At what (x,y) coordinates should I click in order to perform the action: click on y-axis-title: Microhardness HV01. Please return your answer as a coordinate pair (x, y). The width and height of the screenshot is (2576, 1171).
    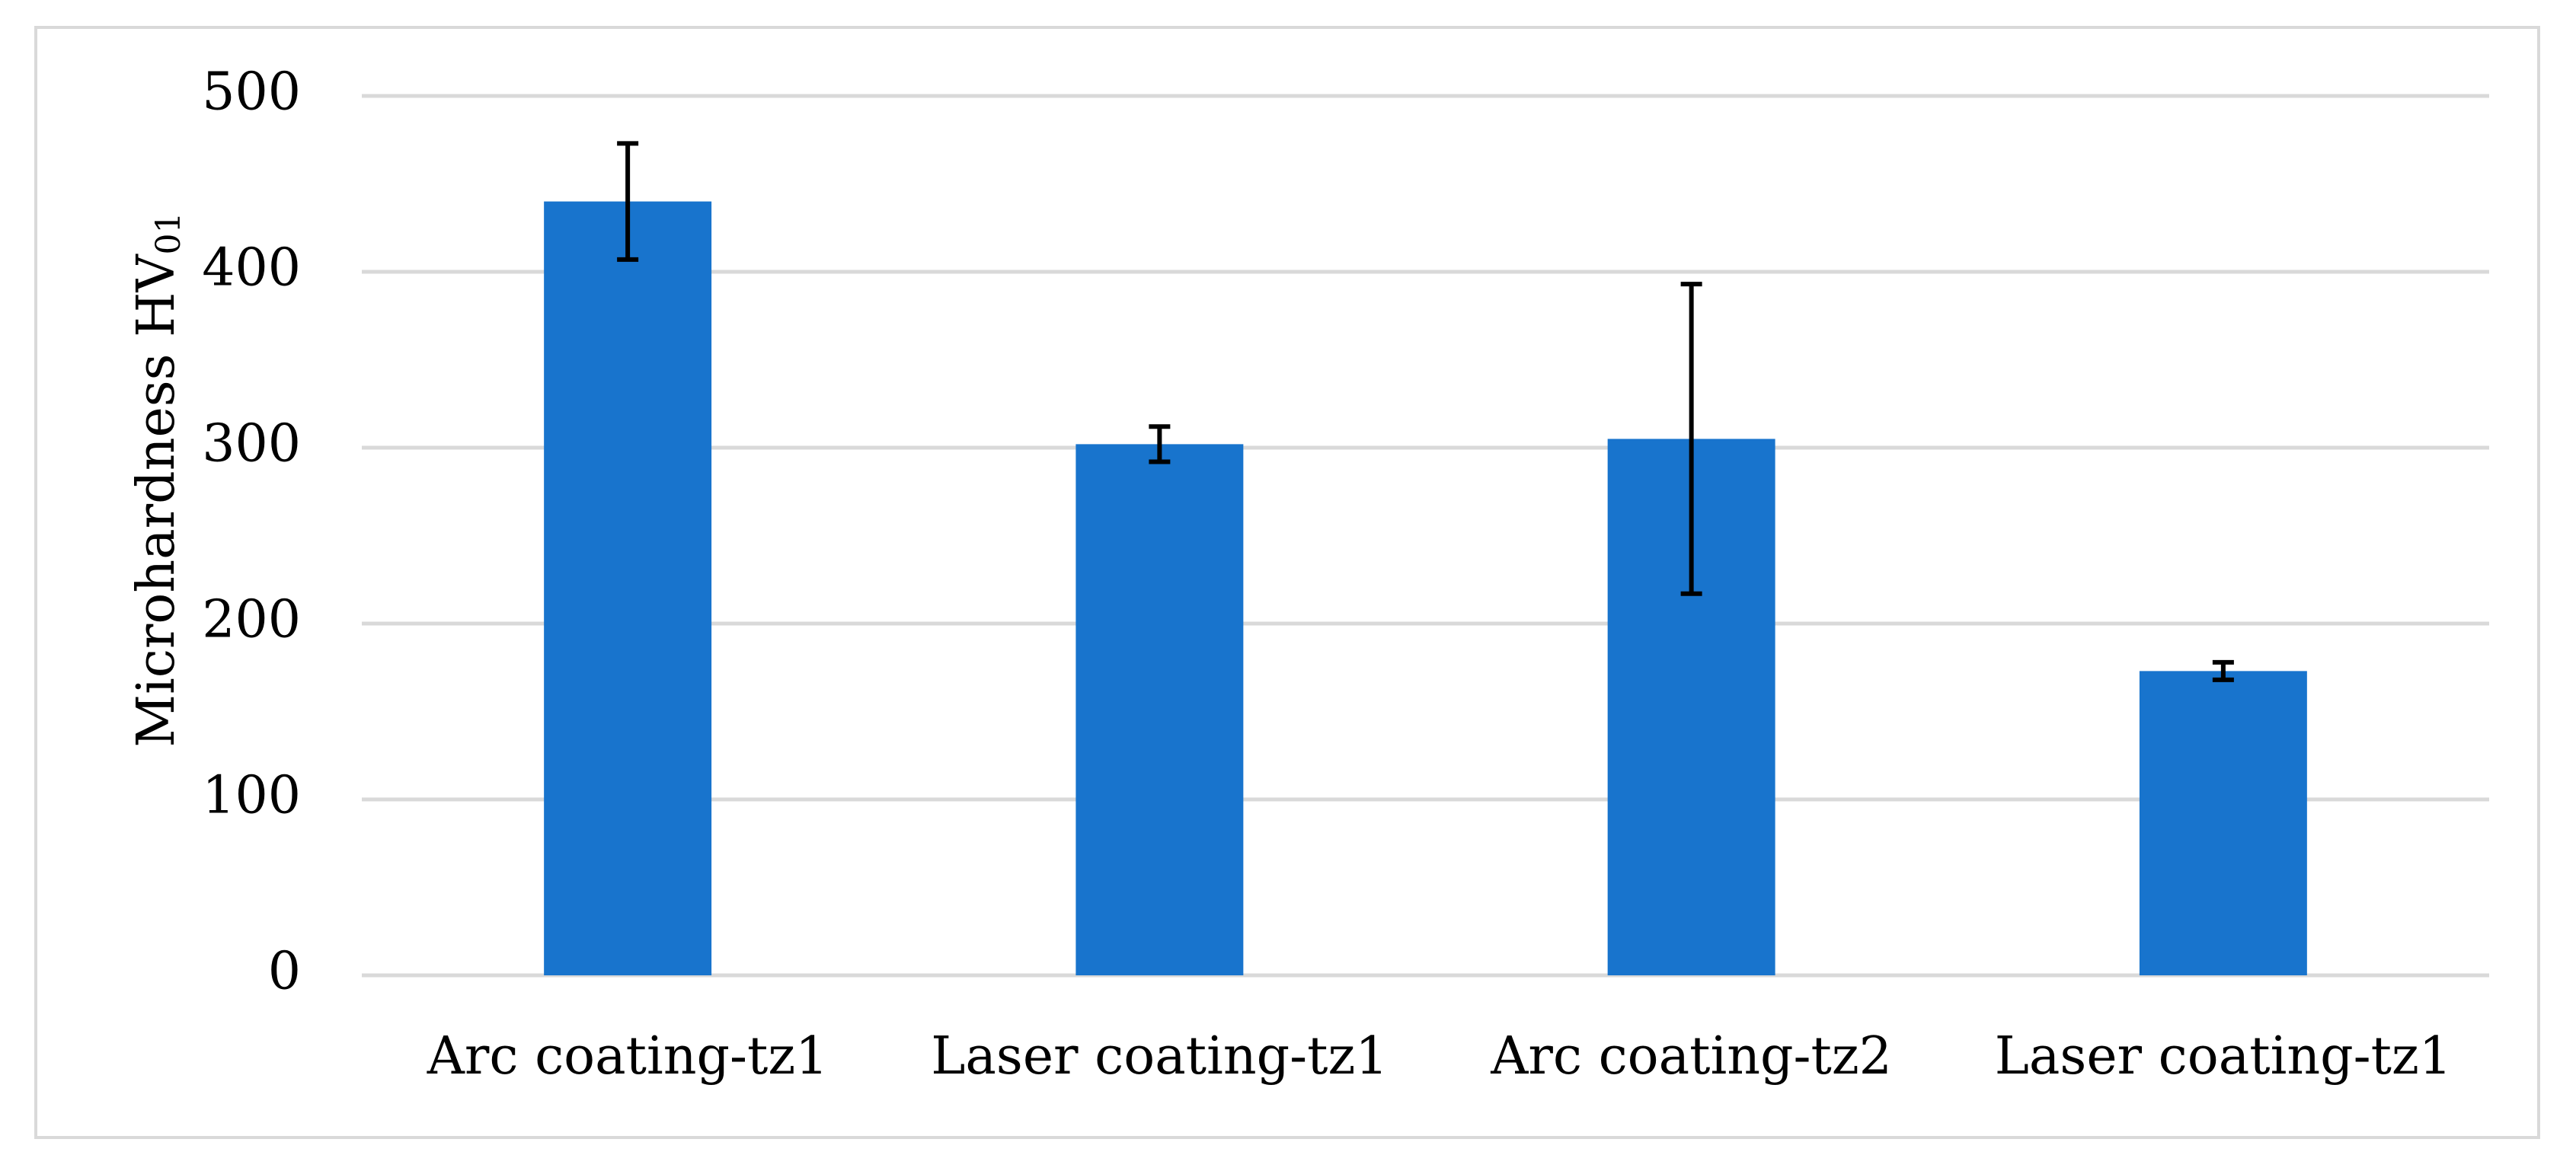
    Looking at the image, I should click on (157, 479).